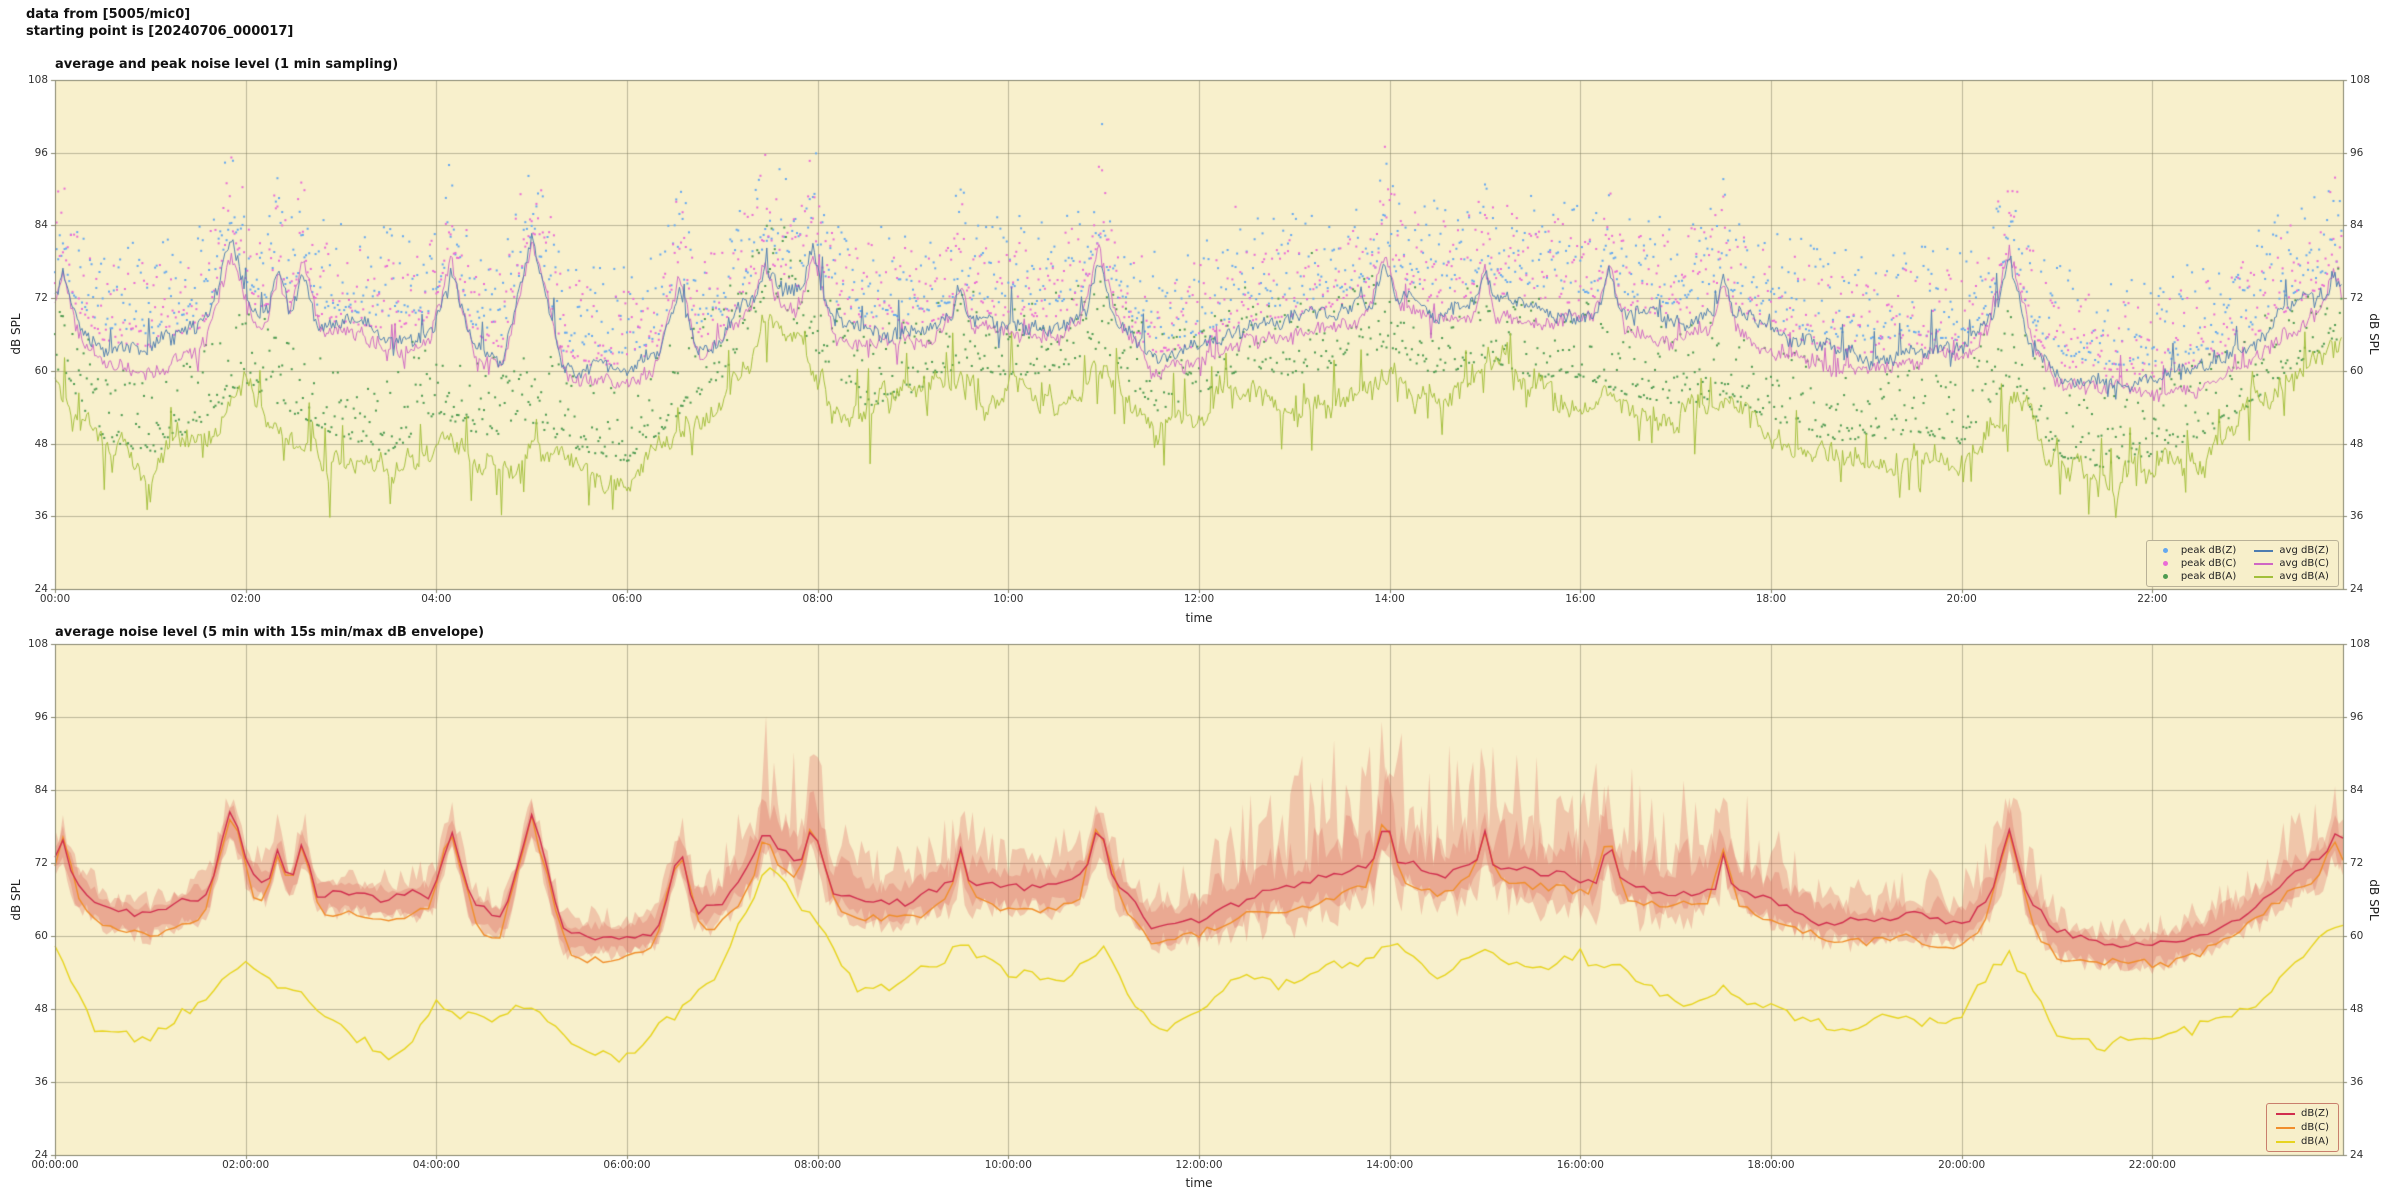  Describe the element at coordinates (2208, 550) in the screenshot. I see `legend-label: peak dB(Z)` at that location.